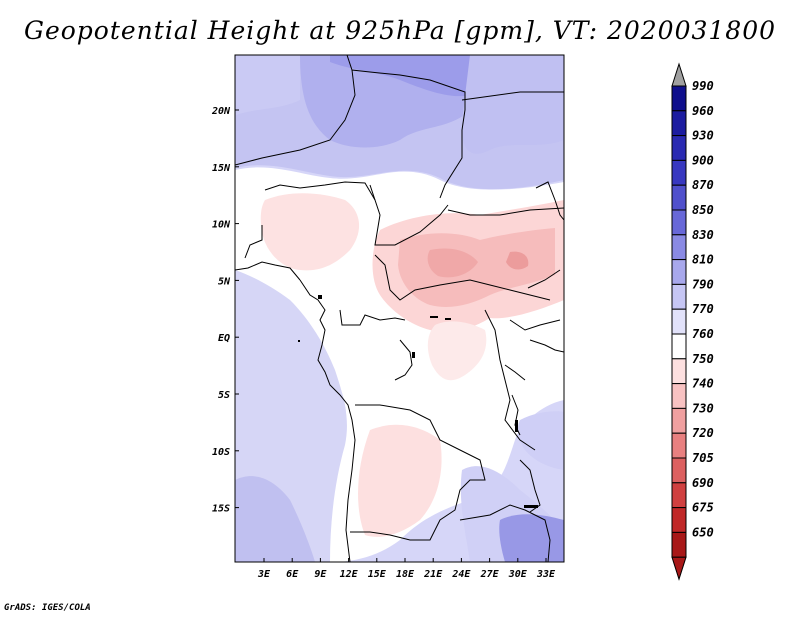  I want to click on lon-tick-label: 27E, so click(490, 574).